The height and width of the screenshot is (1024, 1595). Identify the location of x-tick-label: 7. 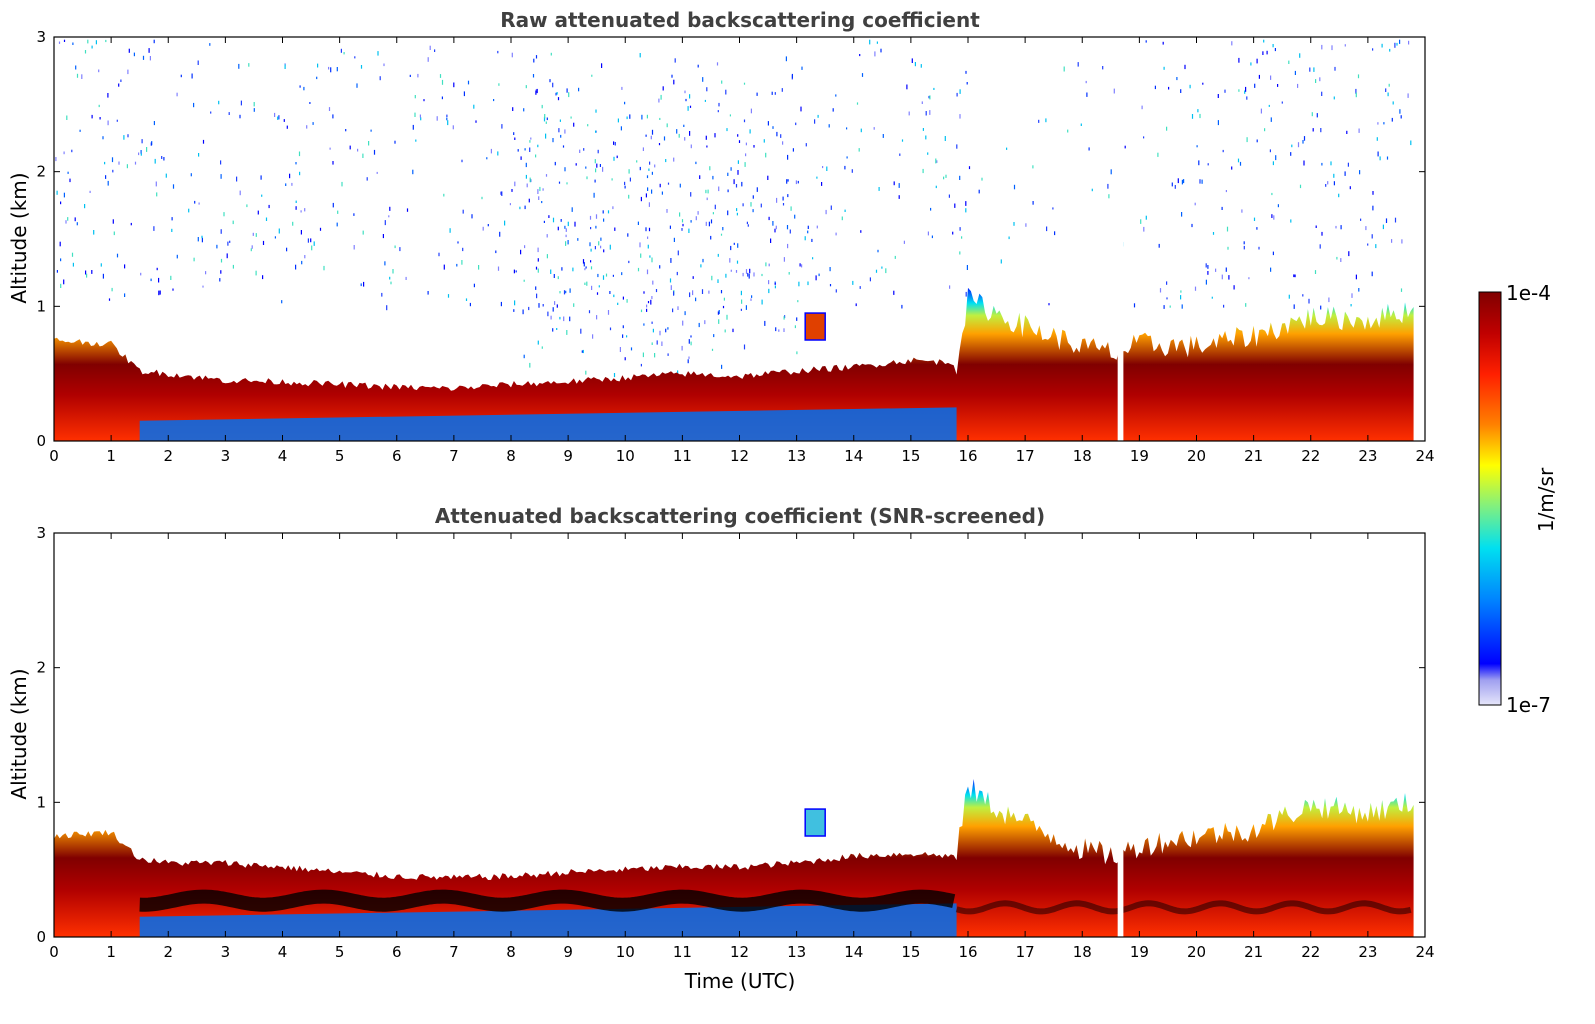
(454, 456).